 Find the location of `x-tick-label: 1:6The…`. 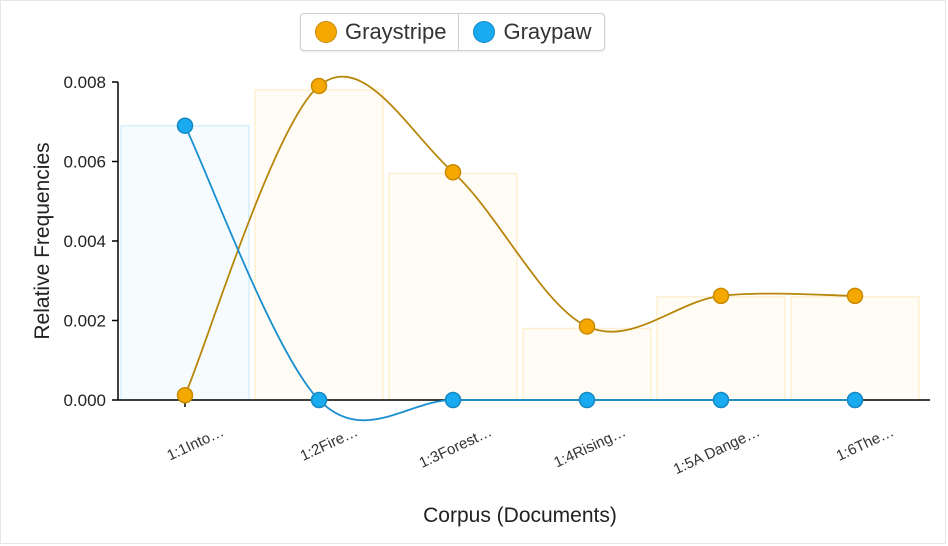

x-tick-label: 1:6The… is located at coordinates (865, 443).